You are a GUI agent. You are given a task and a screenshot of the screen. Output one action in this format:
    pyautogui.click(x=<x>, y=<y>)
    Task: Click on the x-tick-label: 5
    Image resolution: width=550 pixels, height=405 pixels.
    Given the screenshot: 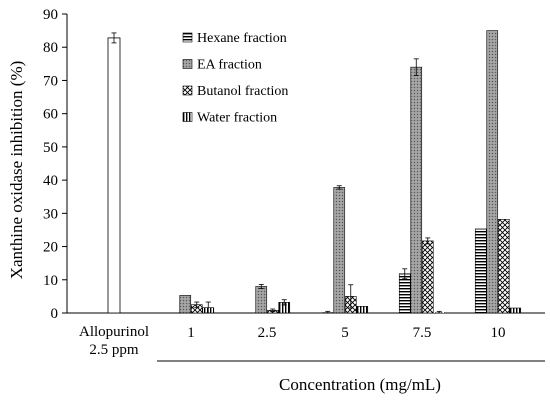 What is the action you would take?
    pyautogui.click(x=345, y=333)
    